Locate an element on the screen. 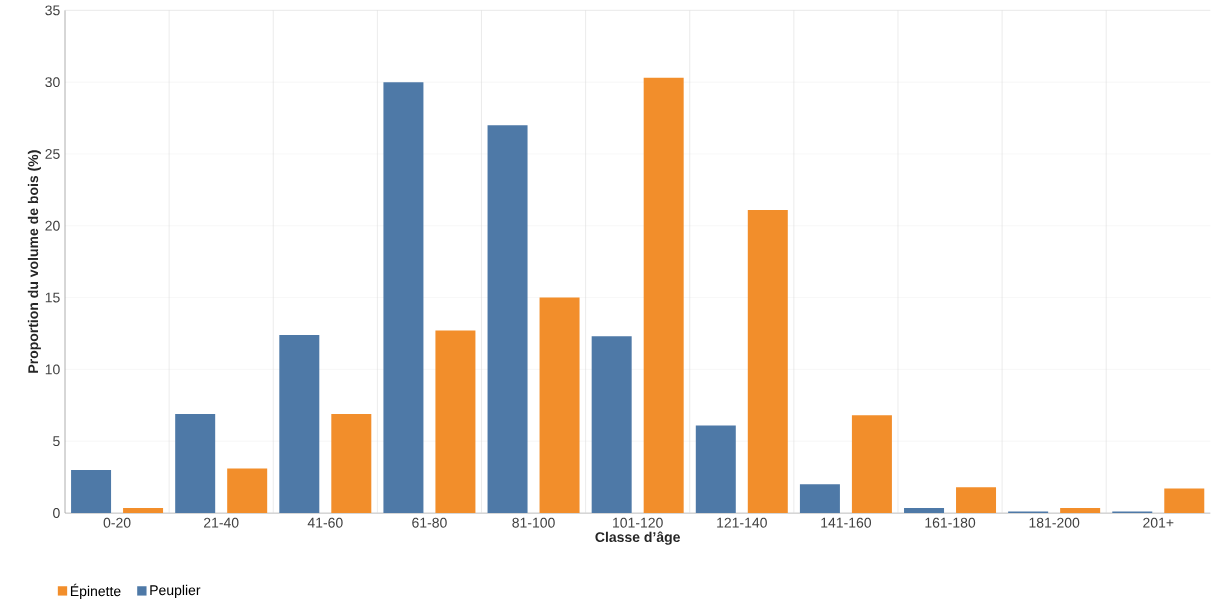  legend-label: Peuplier is located at coordinates (175, 591).